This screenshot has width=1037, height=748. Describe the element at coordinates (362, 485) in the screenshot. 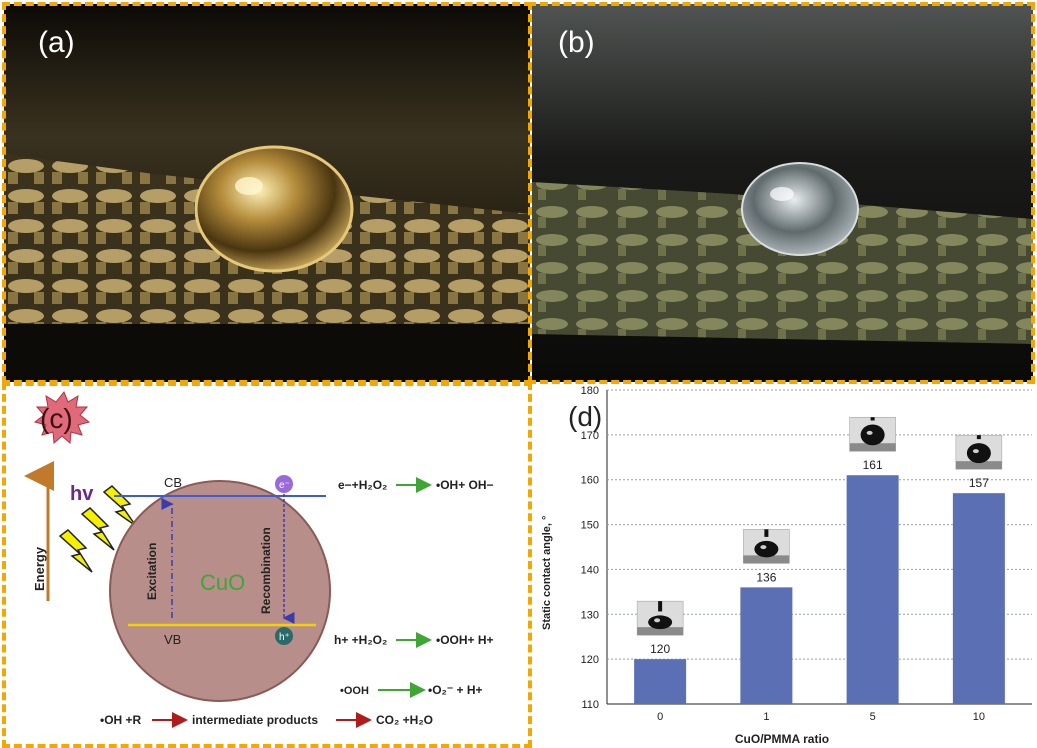

I see `reaction1-left: e−+H₂O₂` at that location.